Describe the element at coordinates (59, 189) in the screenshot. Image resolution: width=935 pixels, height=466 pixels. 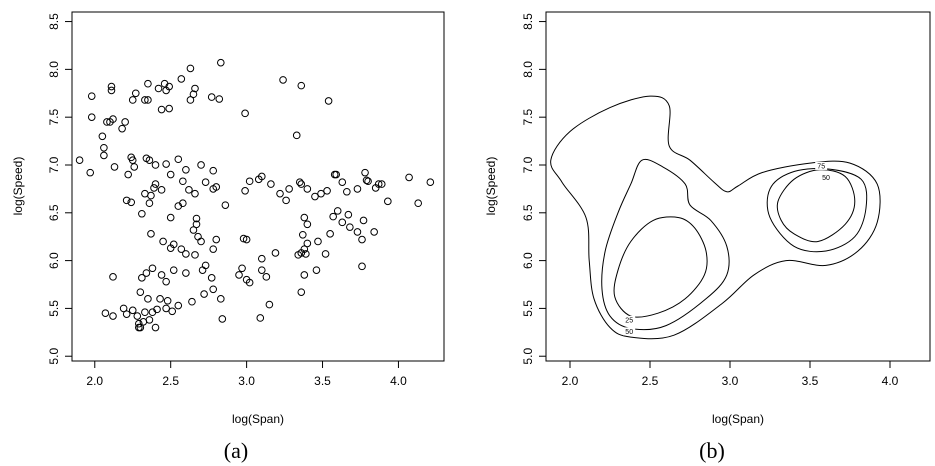
I see `y-axis-a: 5.0 5.5 6.0 6.5 7.0 7.5 8.0 8.5` at that location.